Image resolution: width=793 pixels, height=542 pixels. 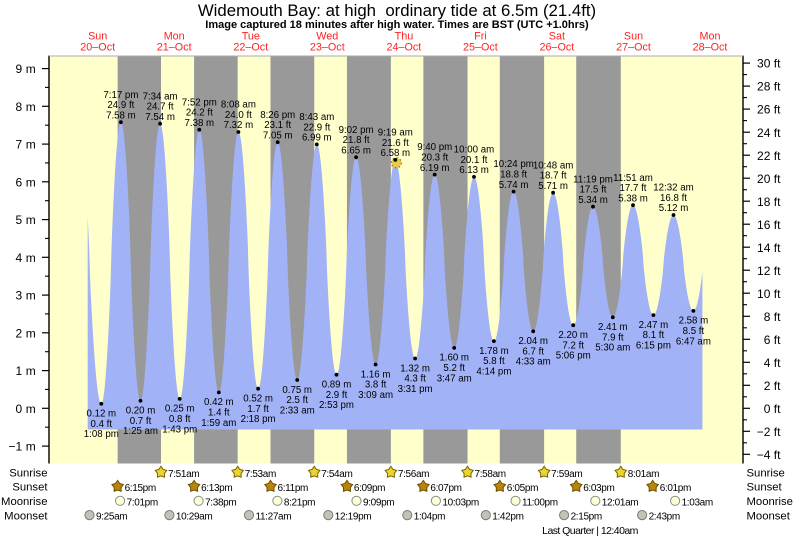 I want to click on svg-text: 10:29am, so click(x=194, y=517).